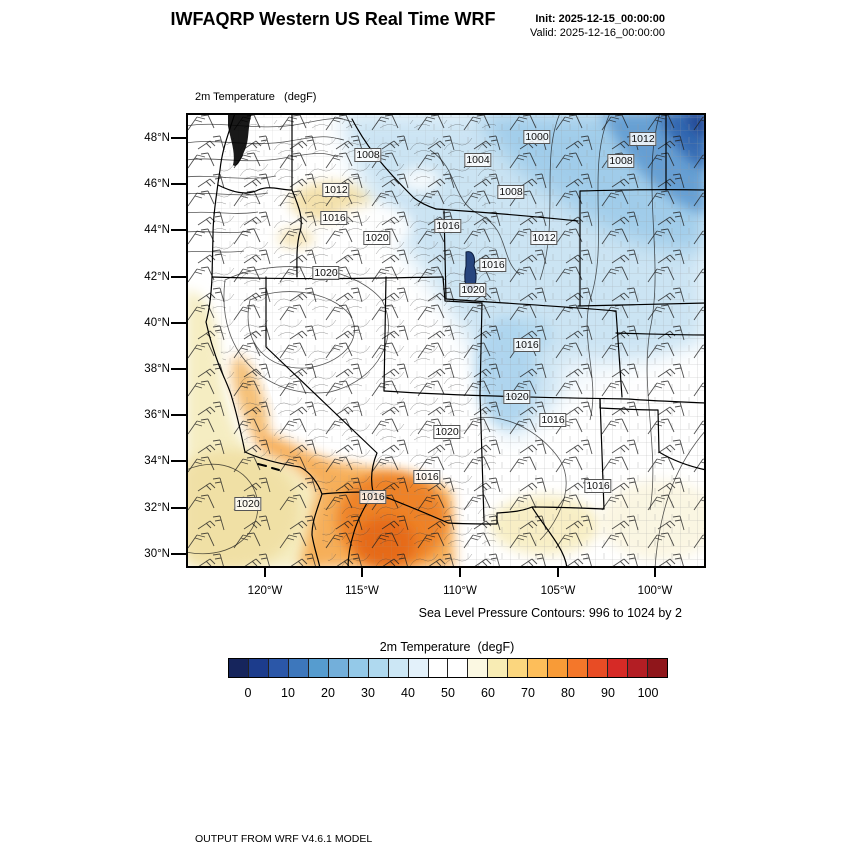 This screenshot has width=850, height=850. I want to click on temperature-colorbar, so click(448, 668).